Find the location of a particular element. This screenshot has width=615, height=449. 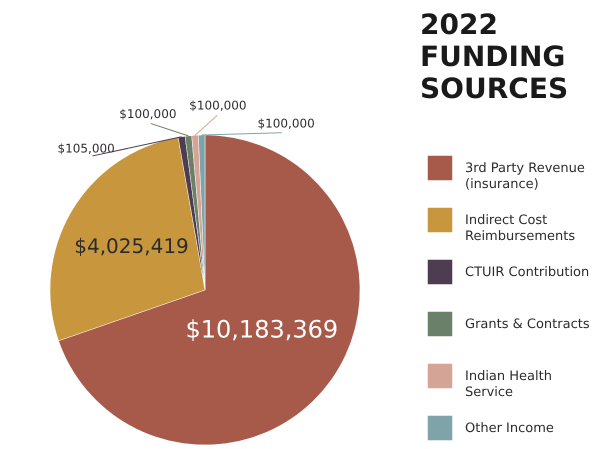

legend-label: Indian Health Service is located at coordinates (508, 384).